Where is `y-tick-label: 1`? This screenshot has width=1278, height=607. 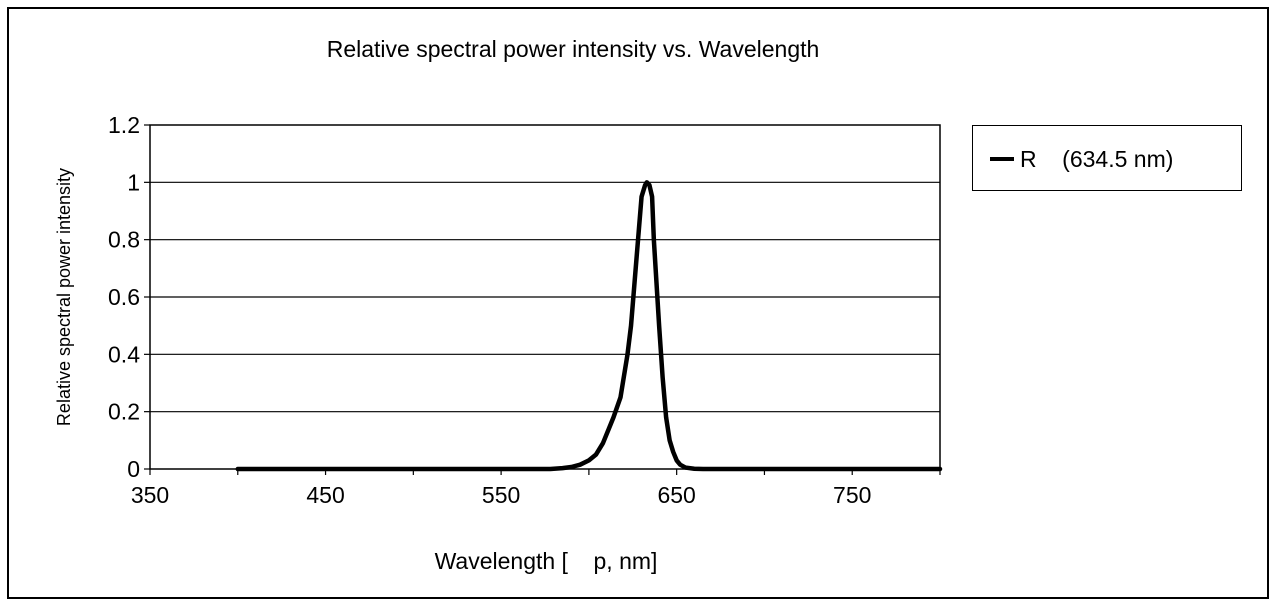
y-tick-label: 1 is located at coordinates (133, 182).